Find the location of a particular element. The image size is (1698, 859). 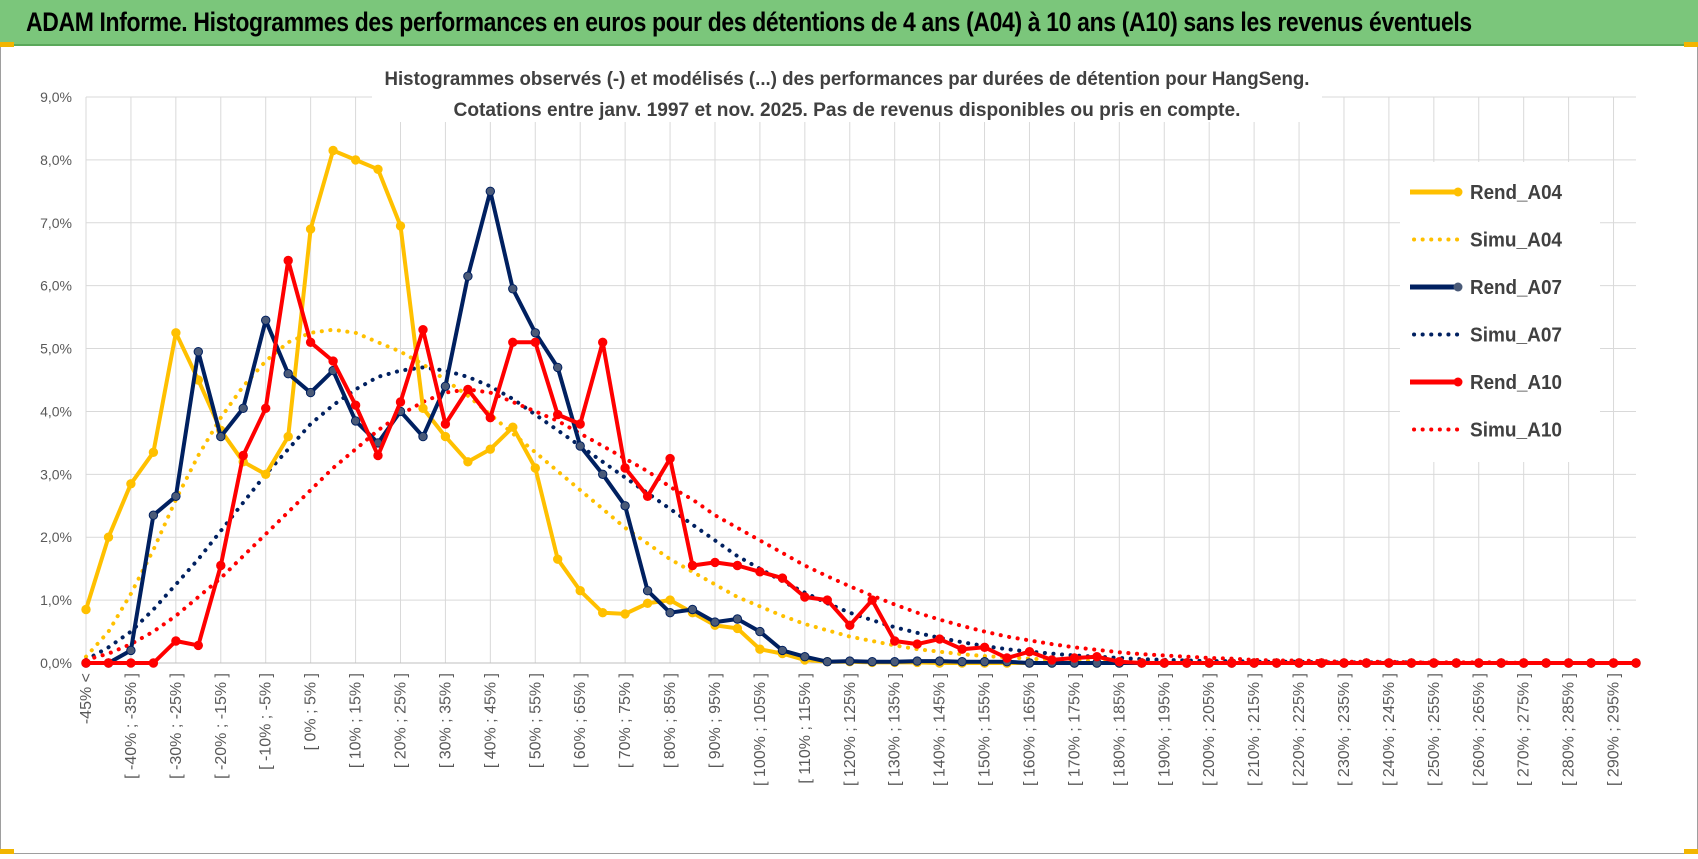

x-tick-label: [ 90% ; 95% ] is located at coordinates (715, 720).